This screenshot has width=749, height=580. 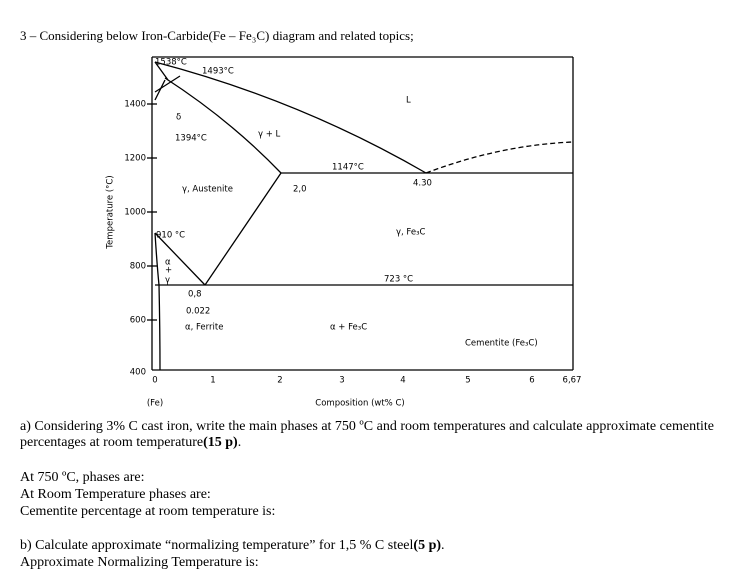 I want to click on y-tick-label: 1200, so click(x=135, y=159).